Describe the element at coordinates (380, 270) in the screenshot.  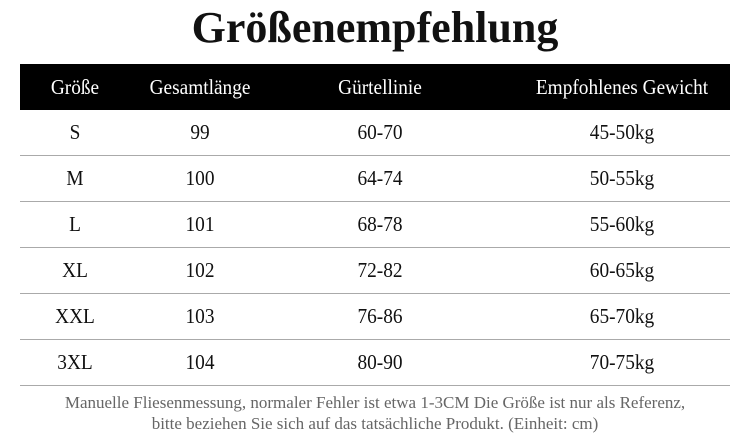
I see `cell-waist: 72-82` at that location.